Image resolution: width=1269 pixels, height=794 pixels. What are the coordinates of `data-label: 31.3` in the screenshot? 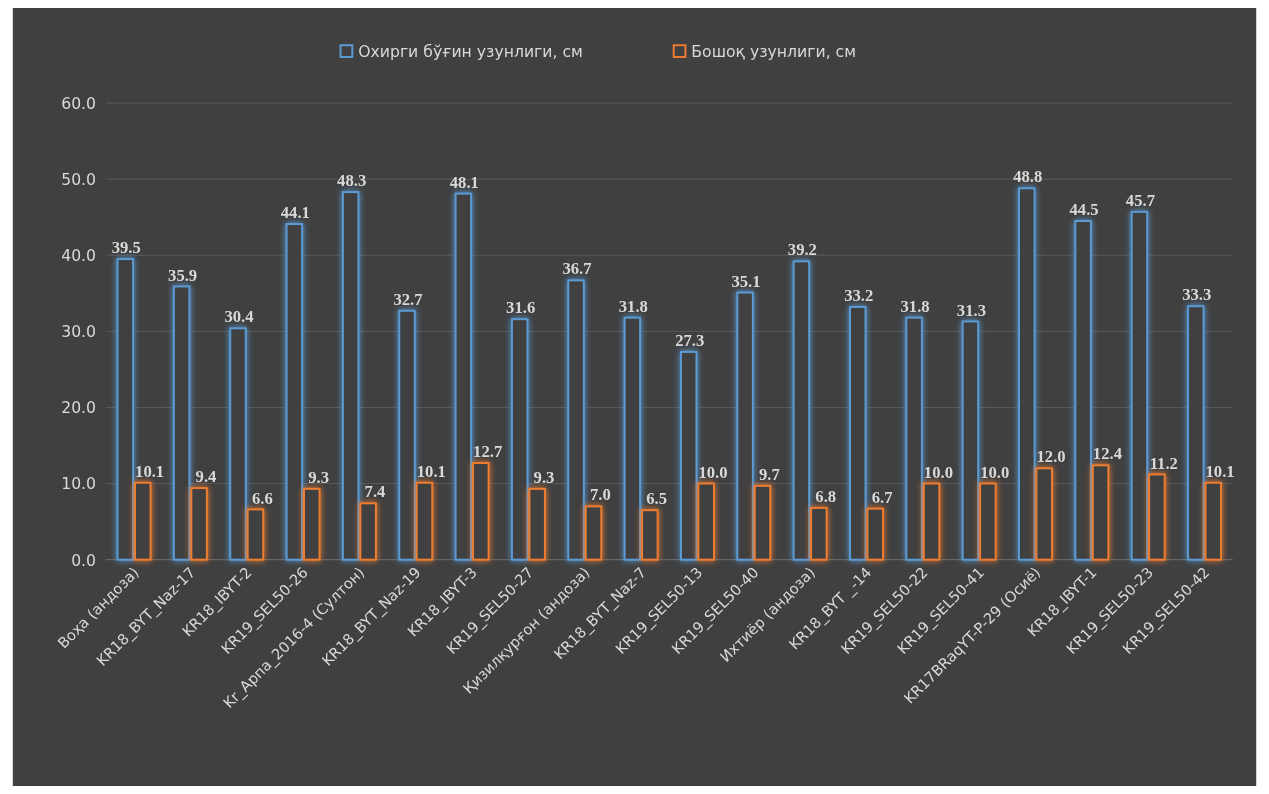 It's located at (971, 310).